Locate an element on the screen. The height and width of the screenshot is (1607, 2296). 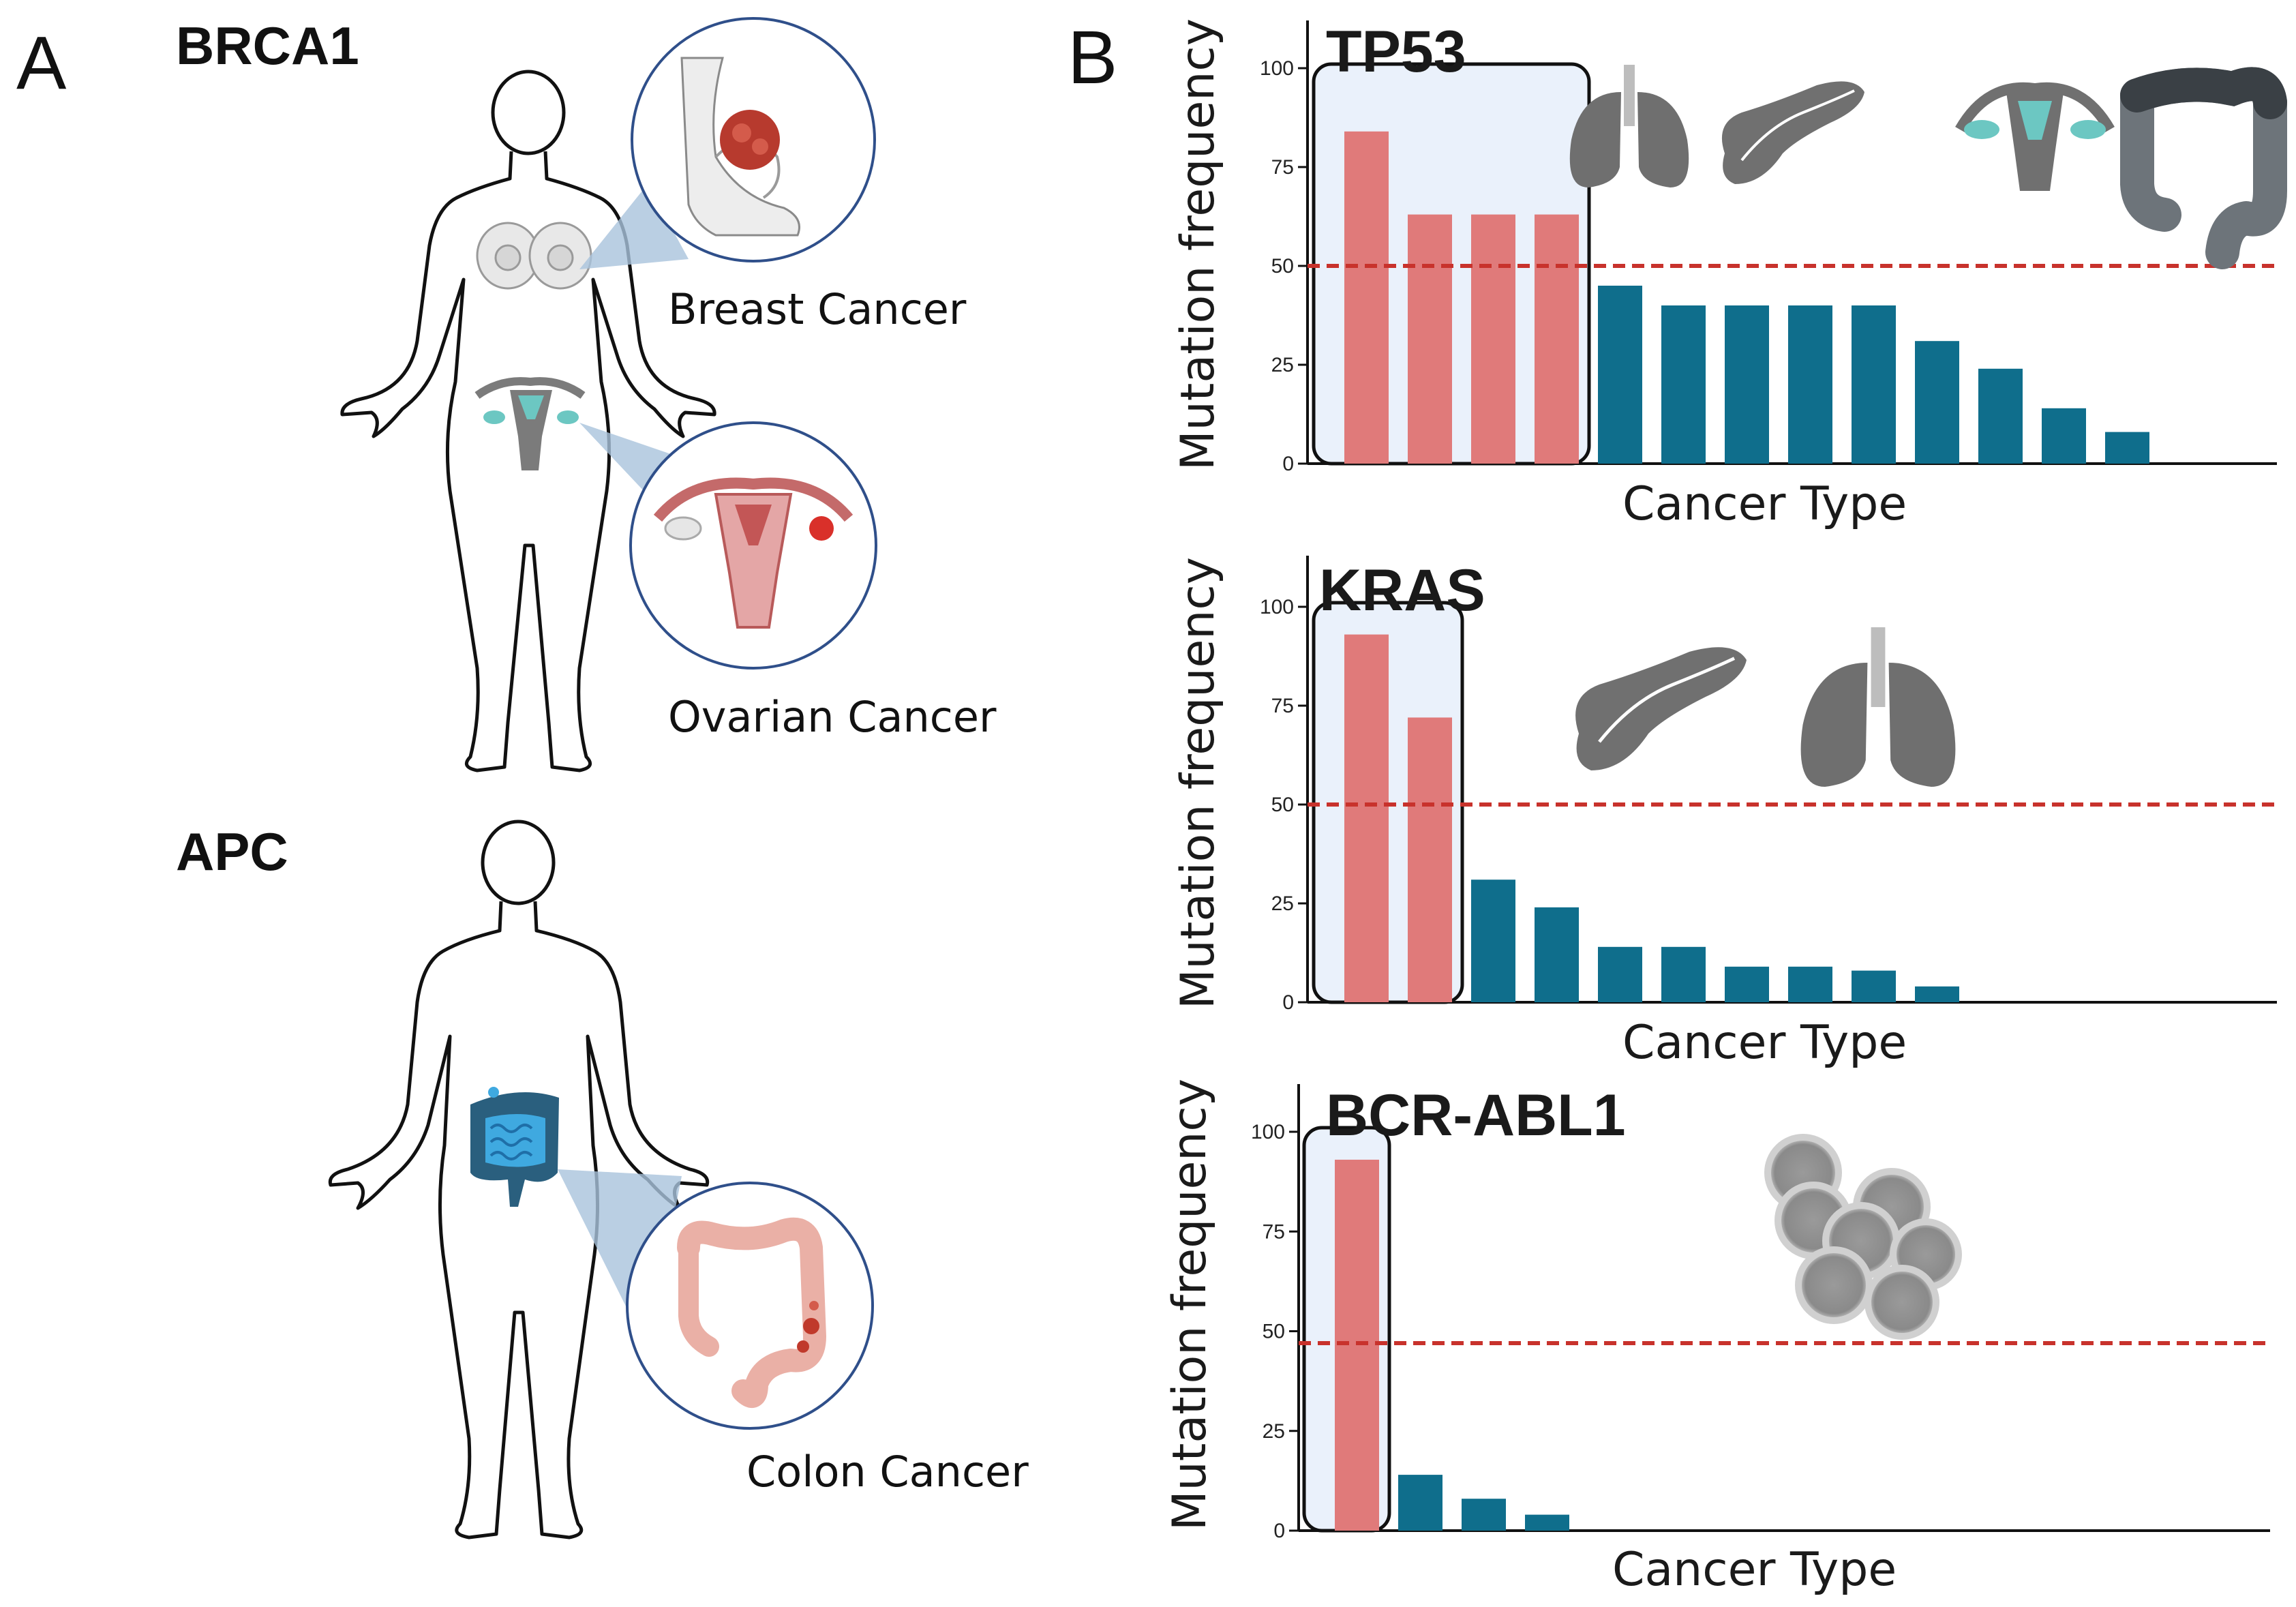
uterus-small-icon is located at coordinates (530, 423).